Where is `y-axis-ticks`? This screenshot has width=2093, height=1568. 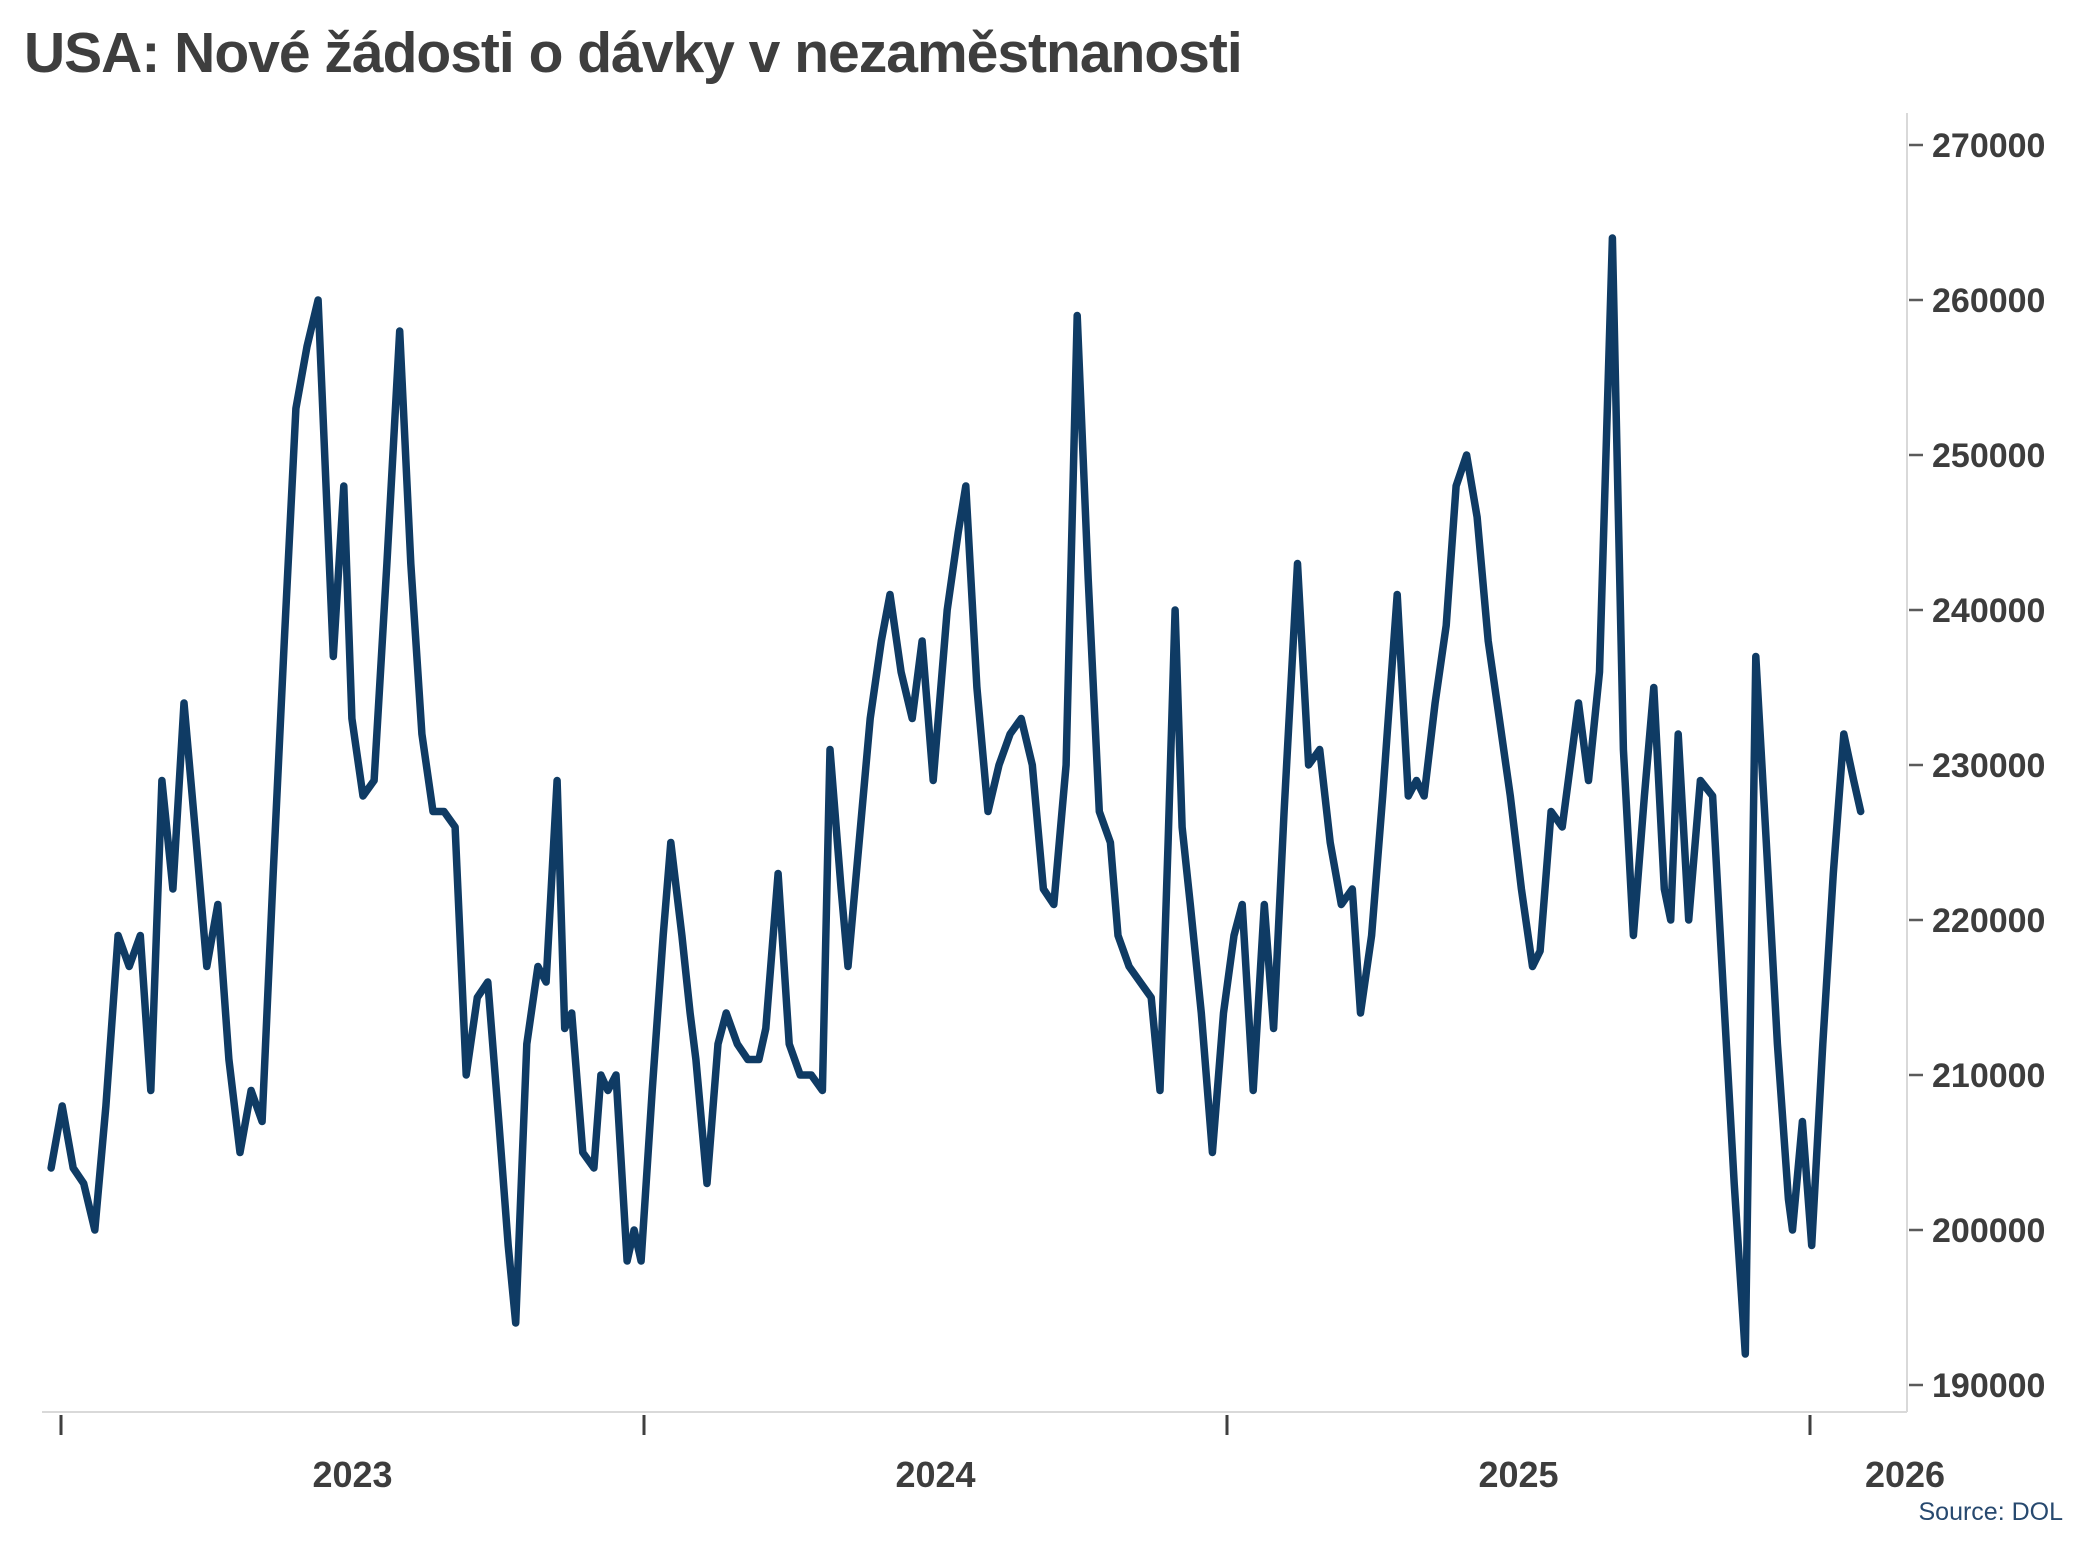 y-axis-ticks is located at coordinates (1916, 765).